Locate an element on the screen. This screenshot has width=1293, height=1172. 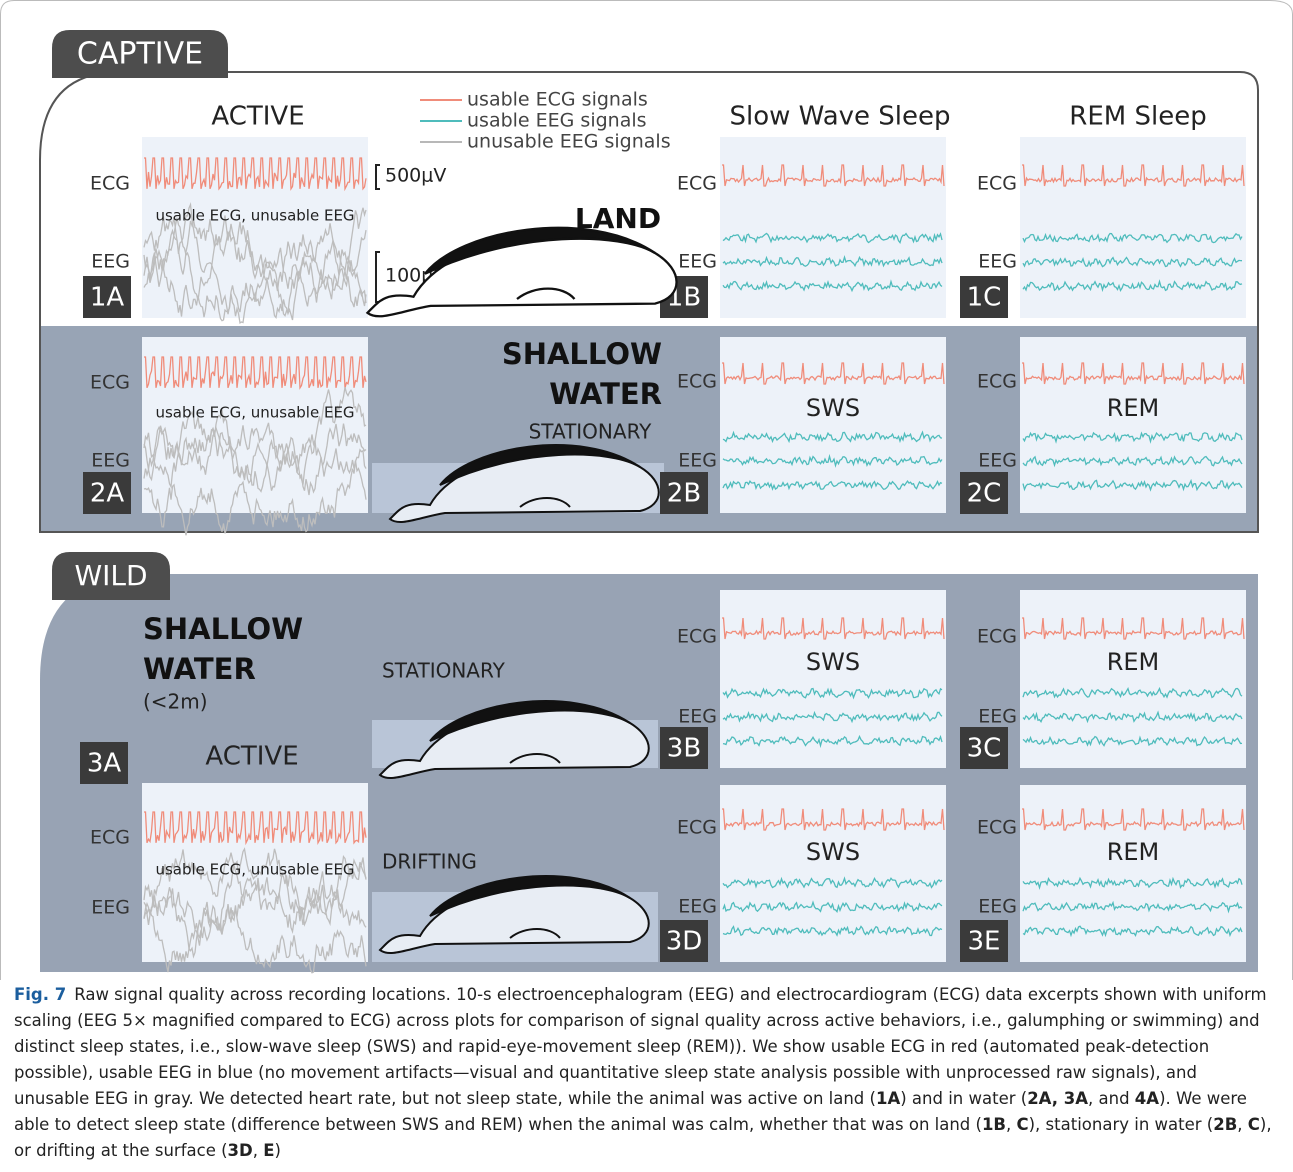
location-label: SHALLOW is located at coordinates (223, 629).